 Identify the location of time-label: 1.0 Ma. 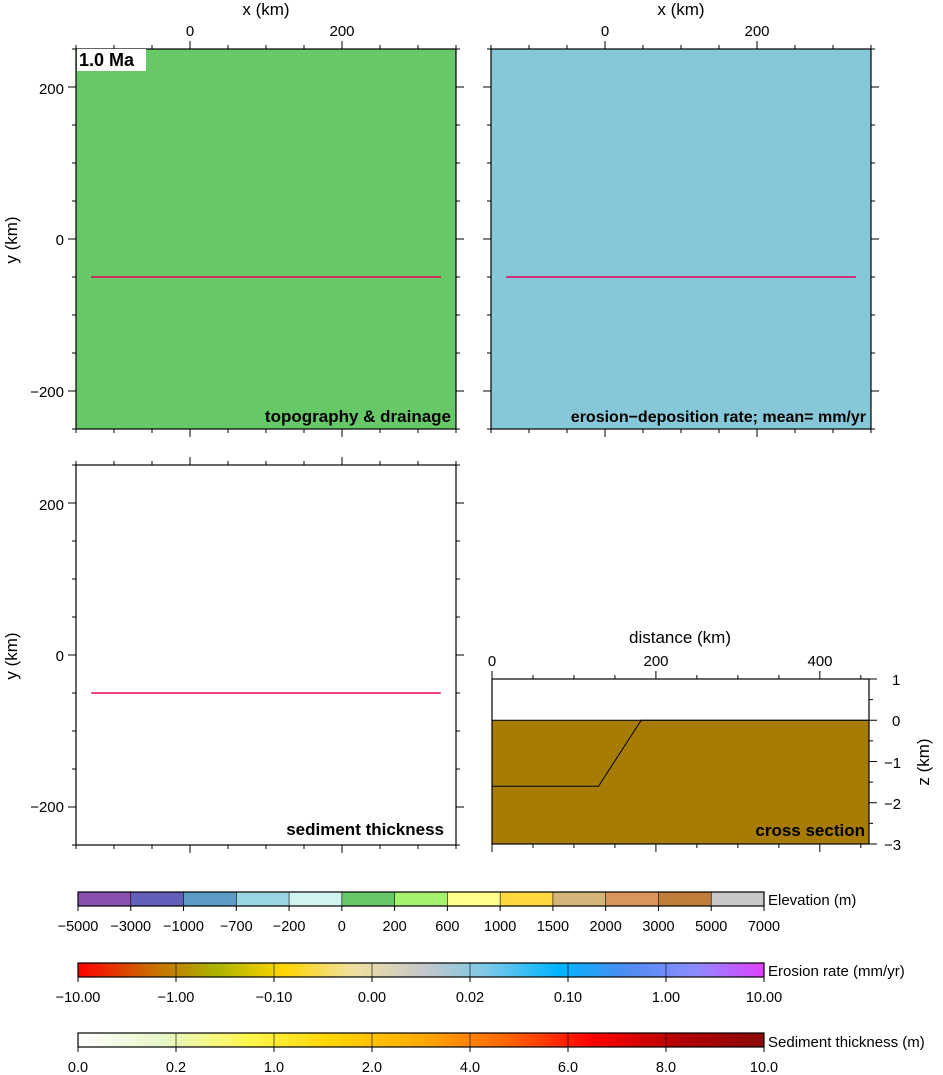
(107, 60).